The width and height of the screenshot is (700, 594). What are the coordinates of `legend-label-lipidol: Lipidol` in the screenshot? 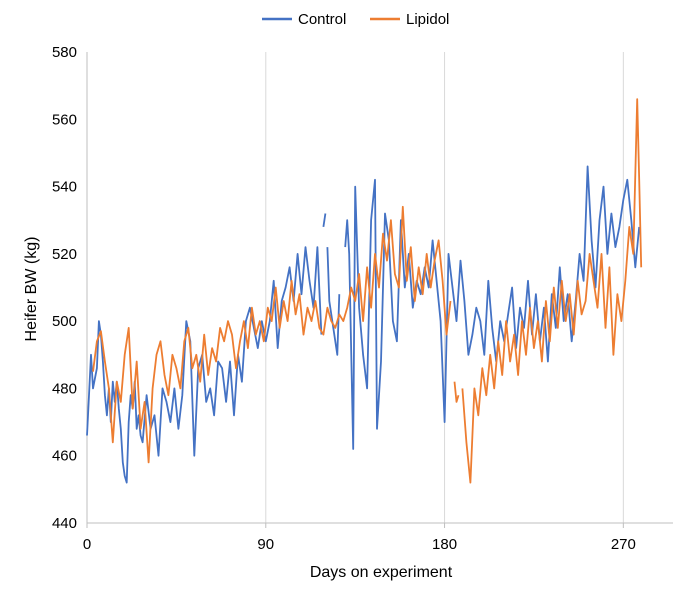 It's located at (427, 19).